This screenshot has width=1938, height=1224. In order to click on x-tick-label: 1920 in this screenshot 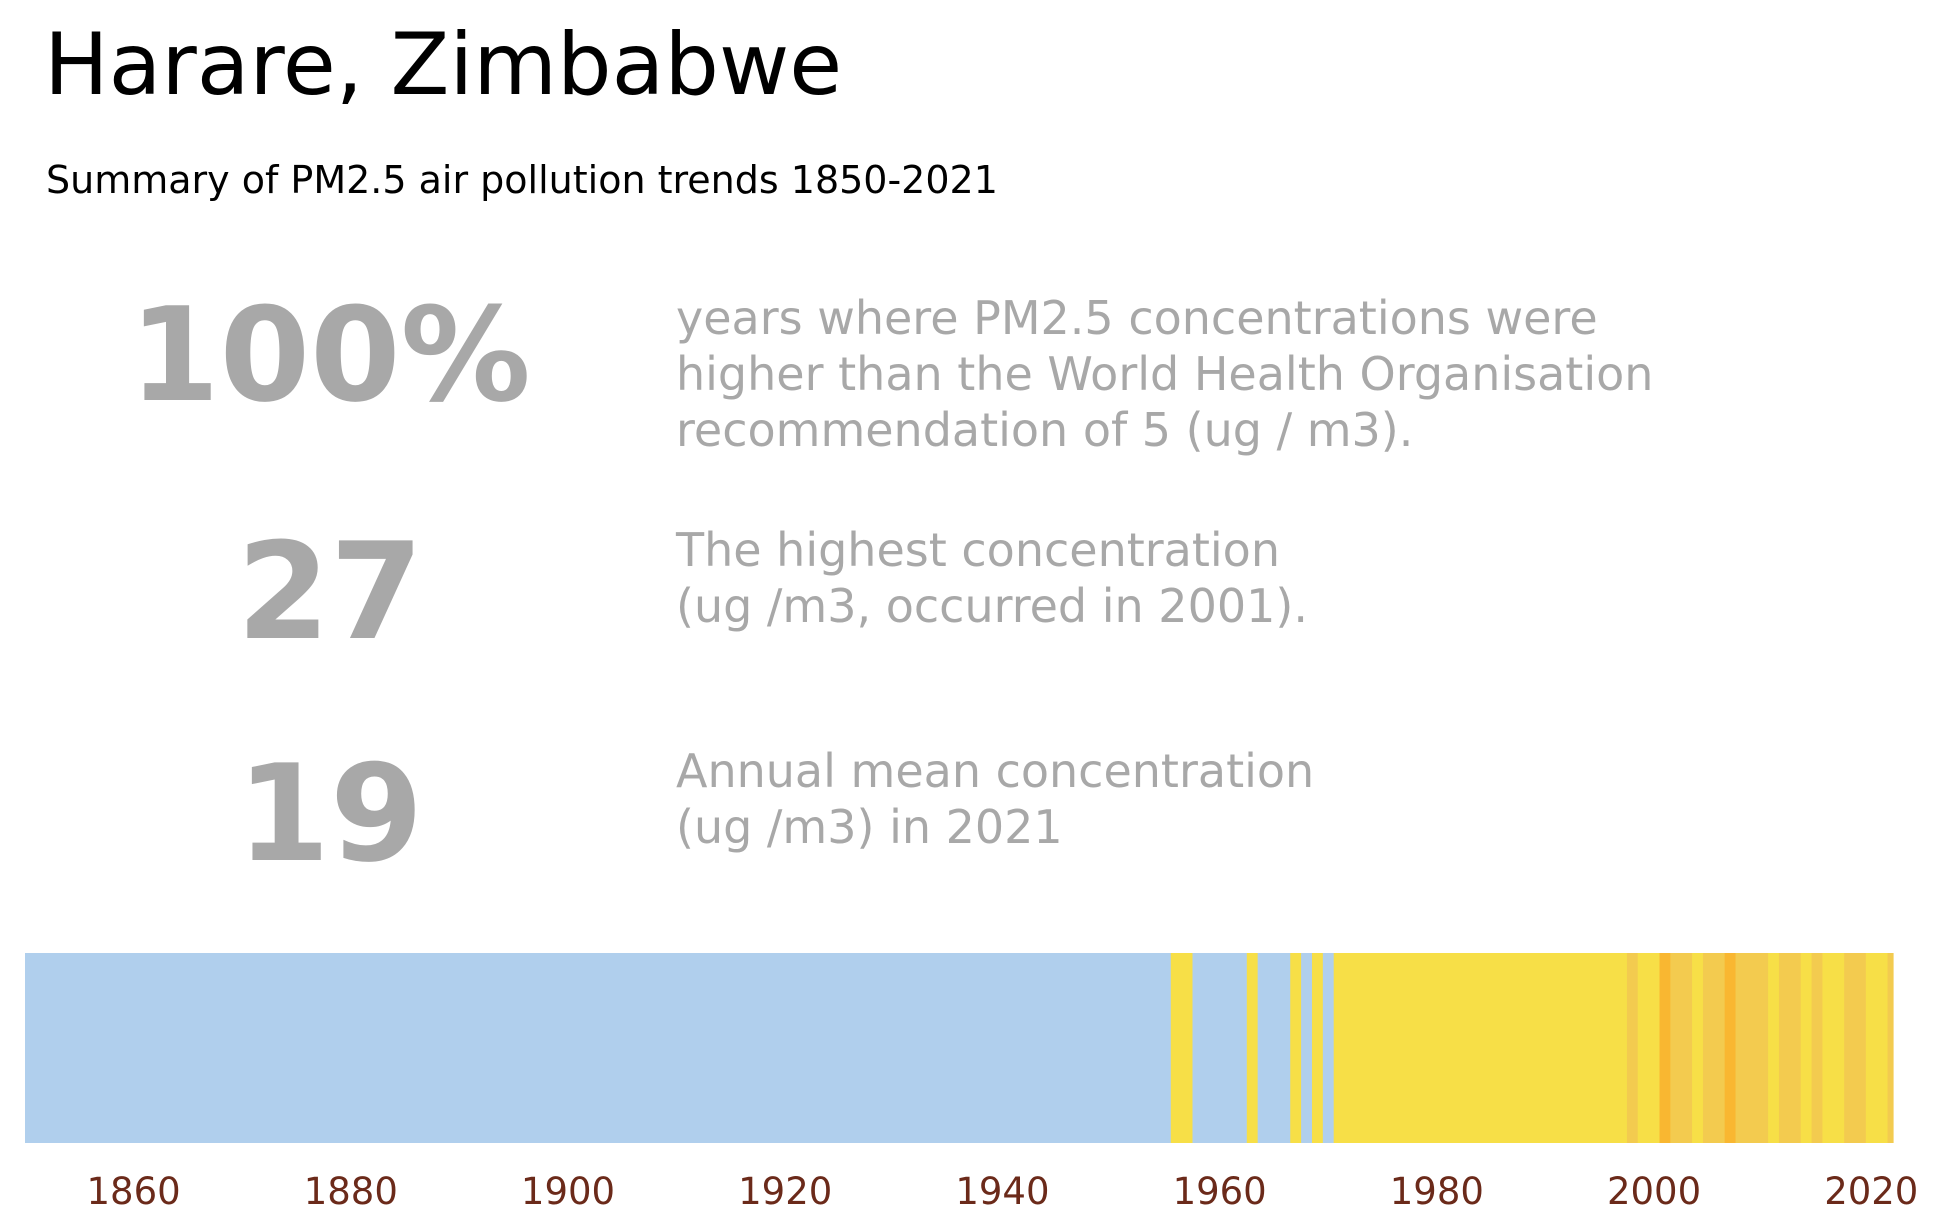, I will do `click(785, 1191)`.